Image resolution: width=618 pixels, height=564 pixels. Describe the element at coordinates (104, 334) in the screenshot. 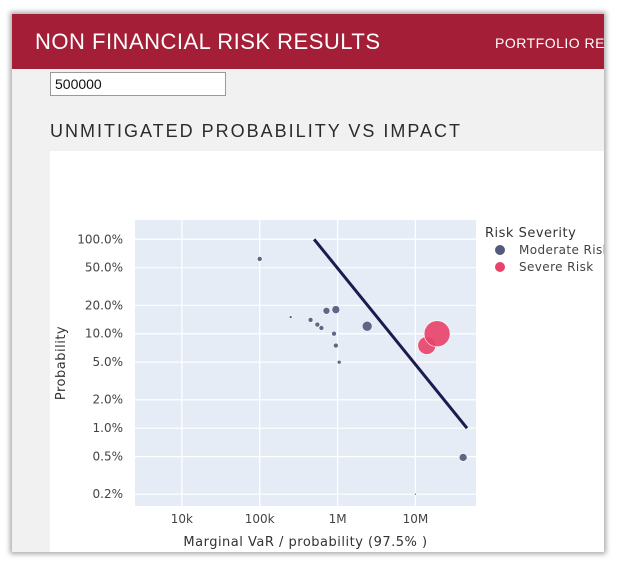

I see `y-tick-label: 10.0%` at that location.